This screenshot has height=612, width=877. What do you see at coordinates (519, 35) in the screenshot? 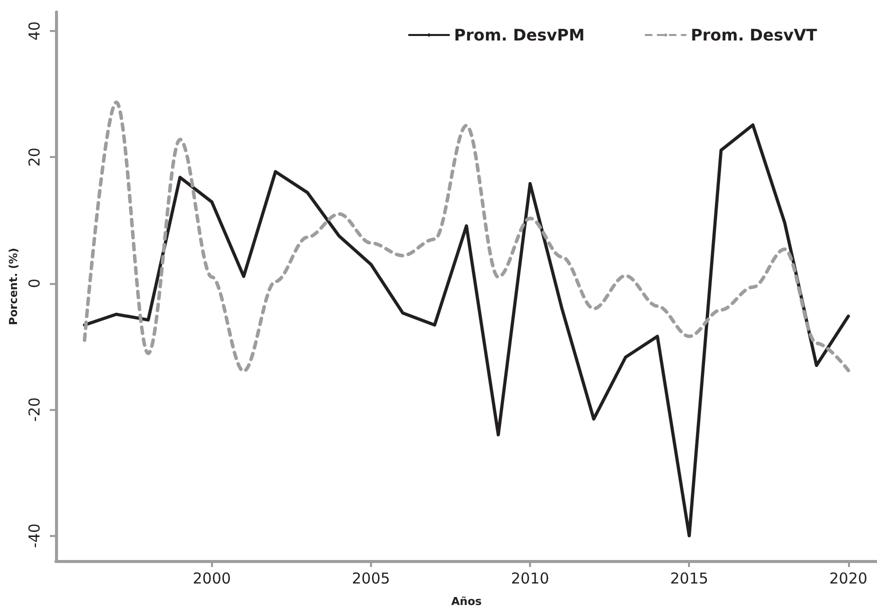
I see `legend-label: Prom. DesvPM` at bounding box center [519, 35].